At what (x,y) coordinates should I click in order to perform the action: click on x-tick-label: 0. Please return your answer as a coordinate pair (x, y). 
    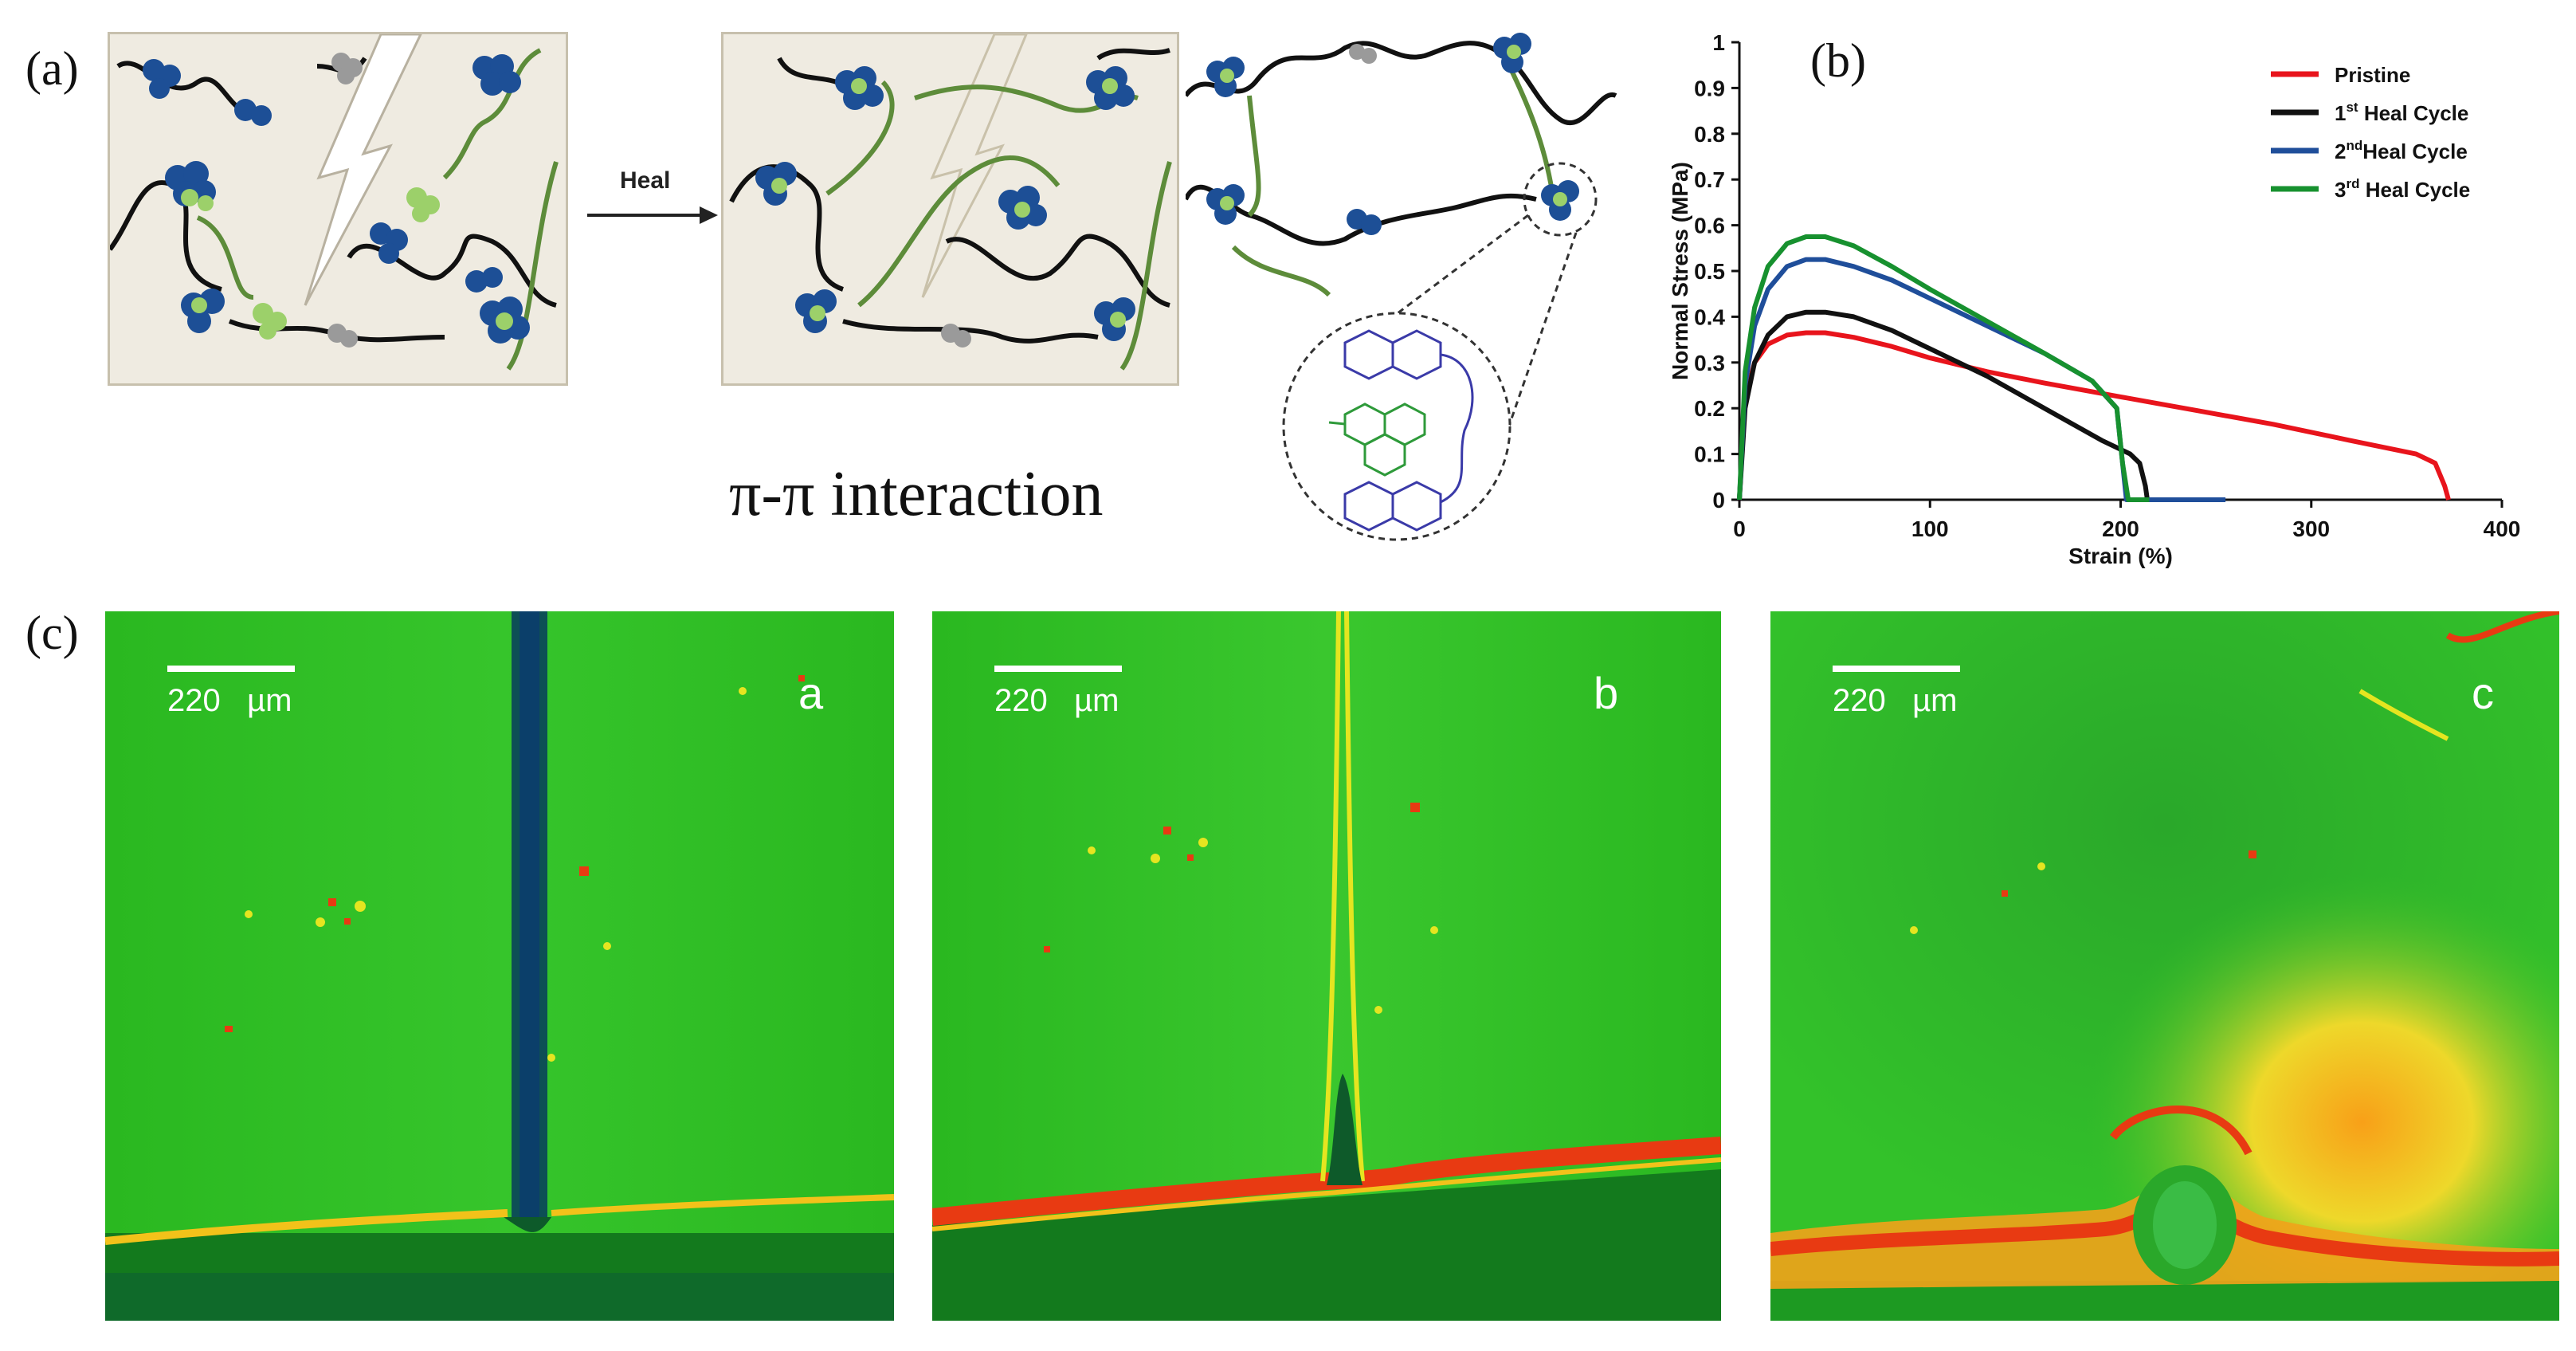
    Looking at the image, I should click on (1739, 528).